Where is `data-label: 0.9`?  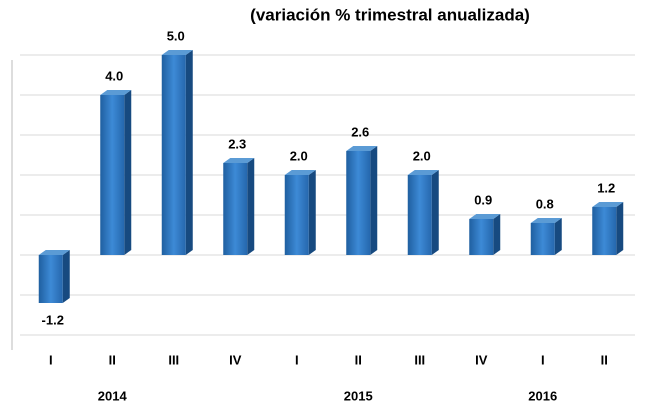
data-label: 0.9 is located at coordinates (483, 199).